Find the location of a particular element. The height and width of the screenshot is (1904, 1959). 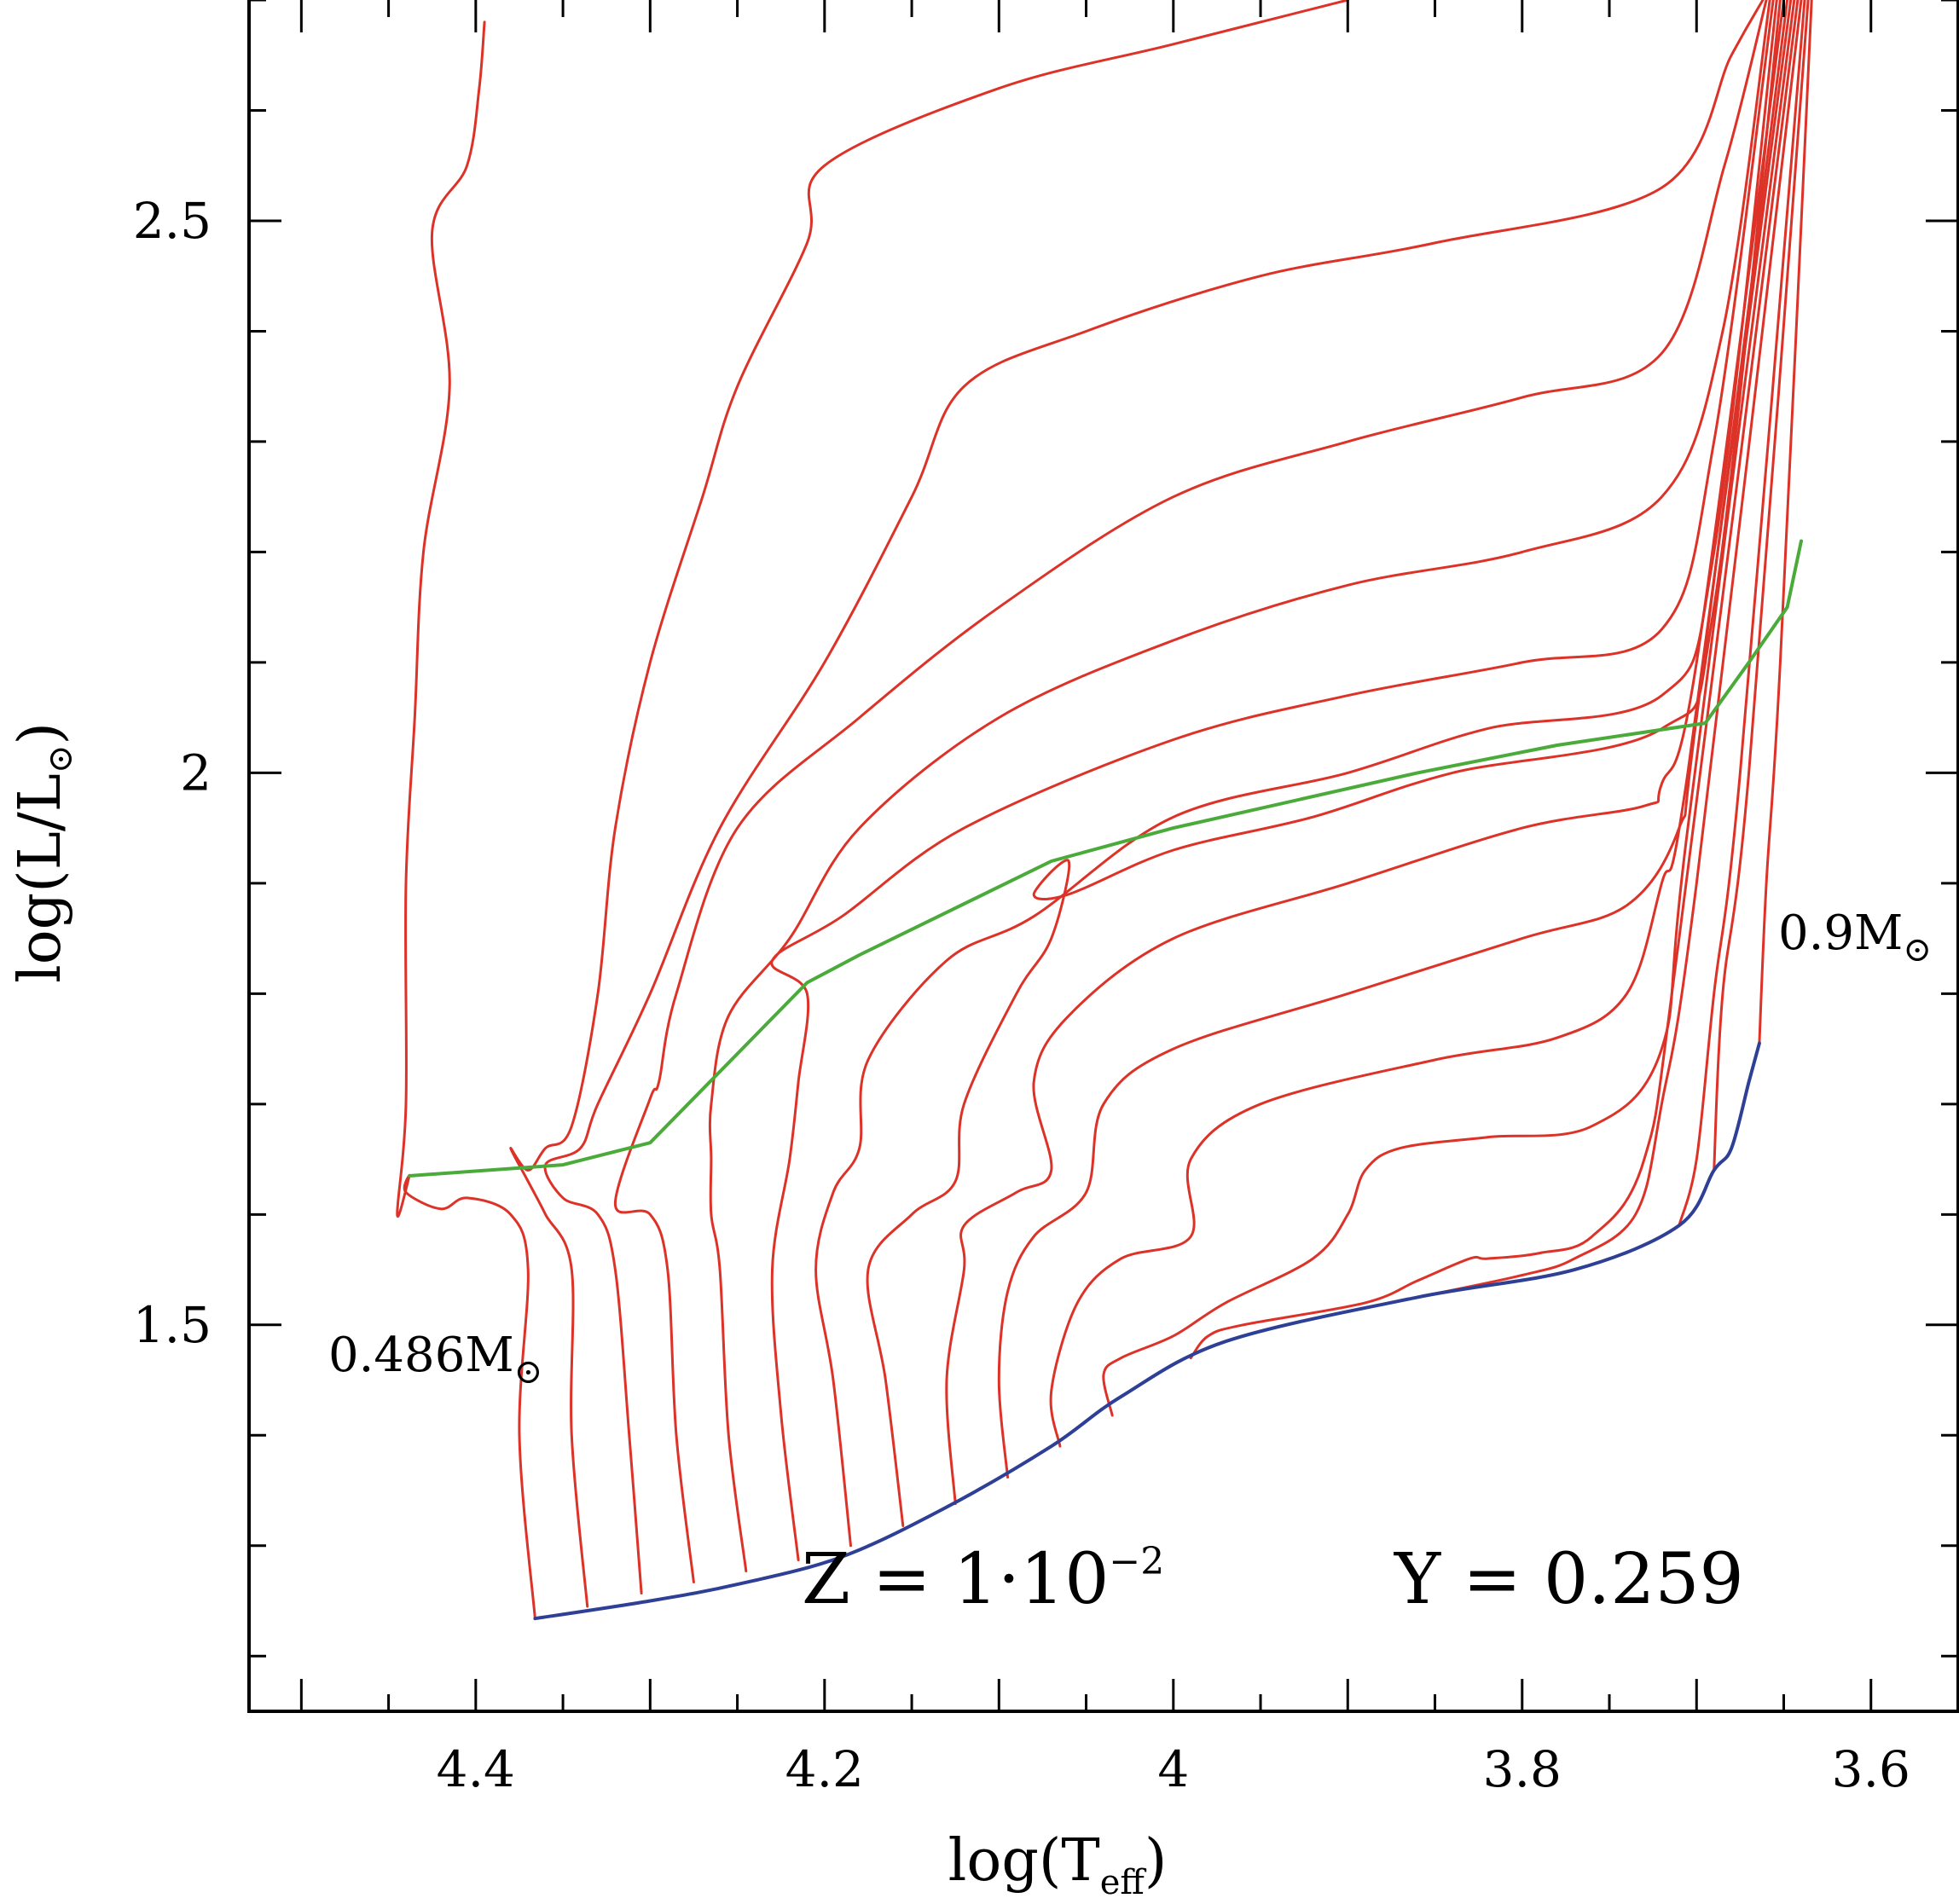

track-0.486 is located at coordinates (466, 820).